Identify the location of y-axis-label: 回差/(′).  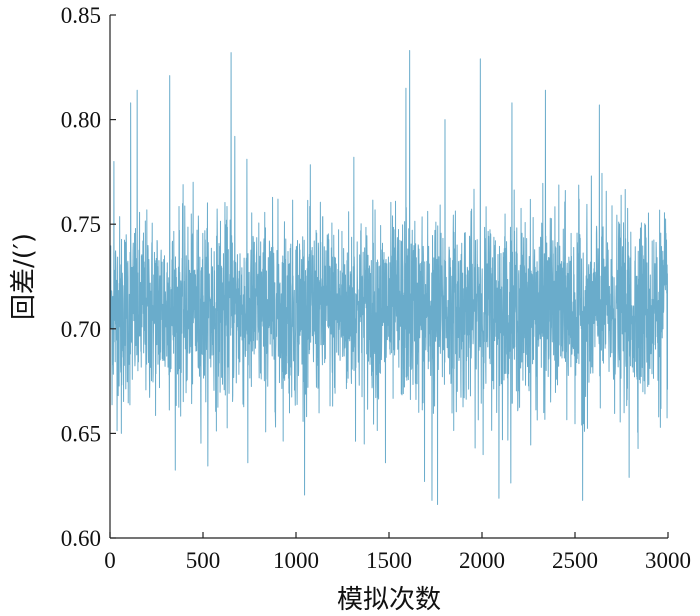
(24, 276).